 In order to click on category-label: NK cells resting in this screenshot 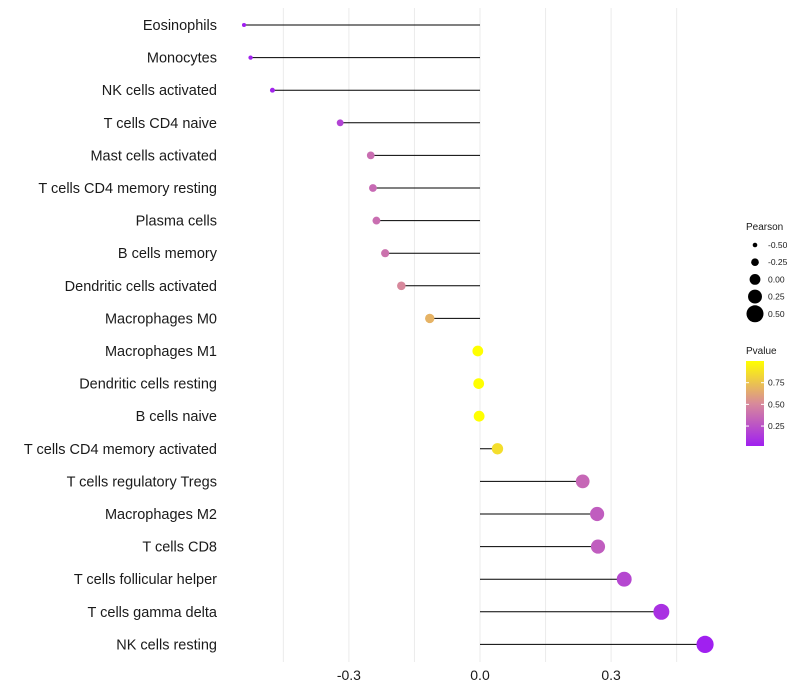, I will do `click(166, 645)`.